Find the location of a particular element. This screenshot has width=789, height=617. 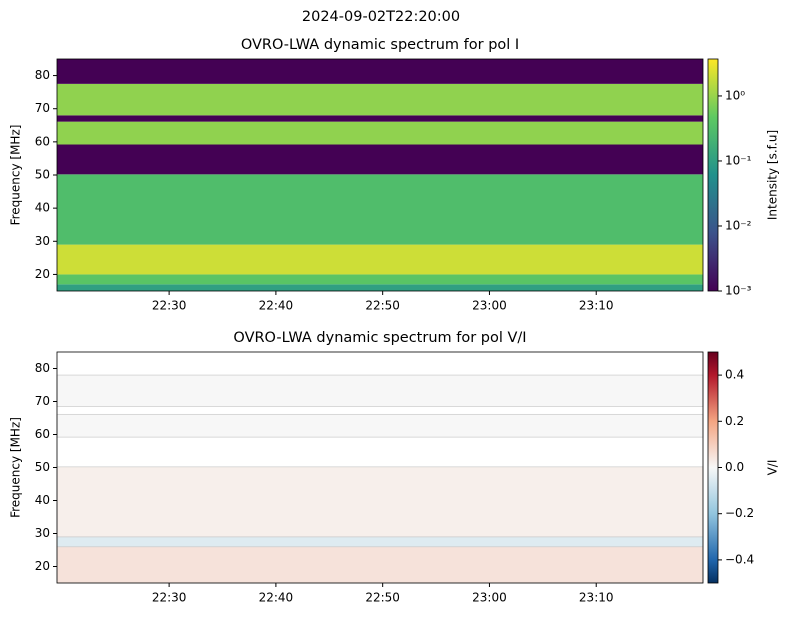

colorbar-tick-label: 10⁰ is located at coordinates (735, 95).